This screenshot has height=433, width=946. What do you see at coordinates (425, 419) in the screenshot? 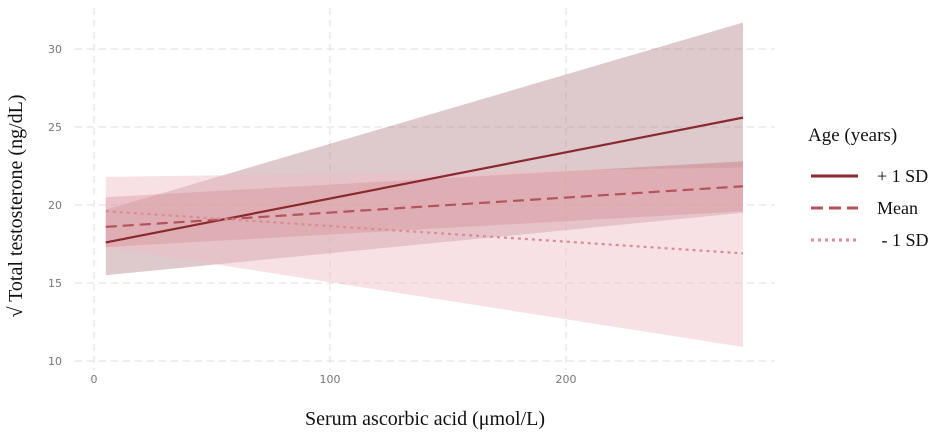
I see `x-axis-title: Serum ascorbic acid (μmol/L)` at bounding box center [425, 419].